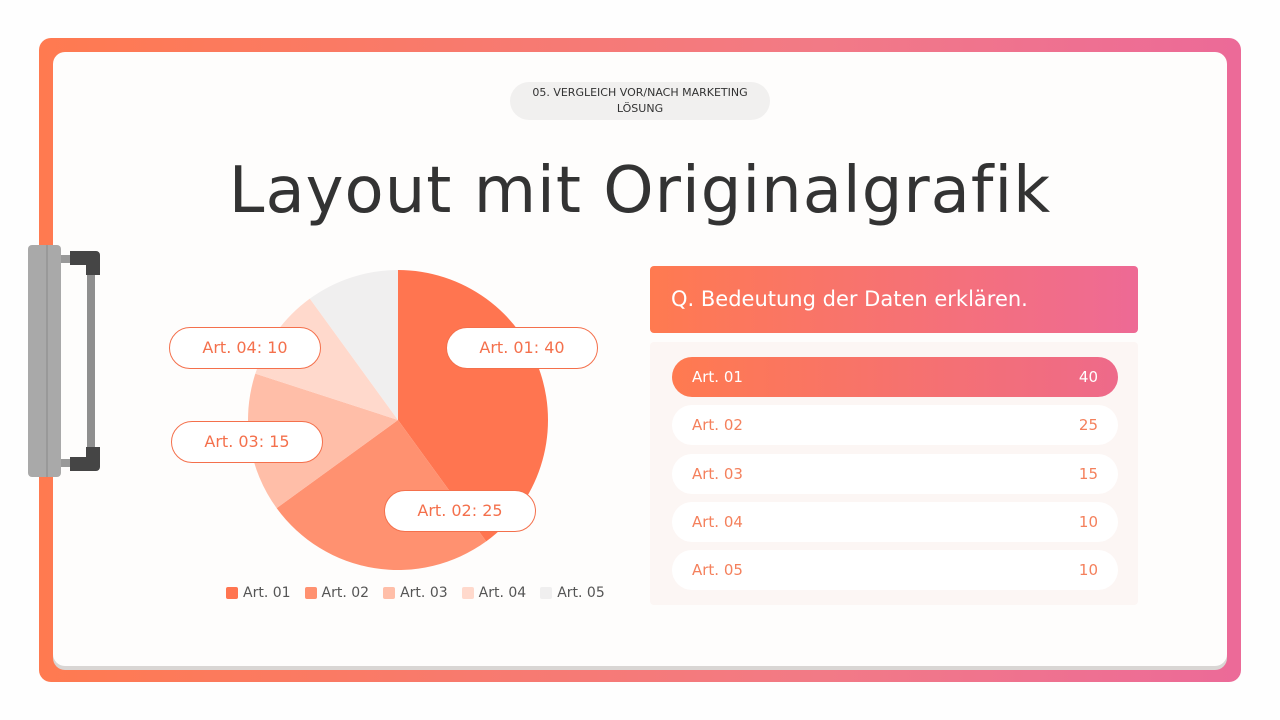  I want to click on legend-item: Art. 01, so click(258, 593).